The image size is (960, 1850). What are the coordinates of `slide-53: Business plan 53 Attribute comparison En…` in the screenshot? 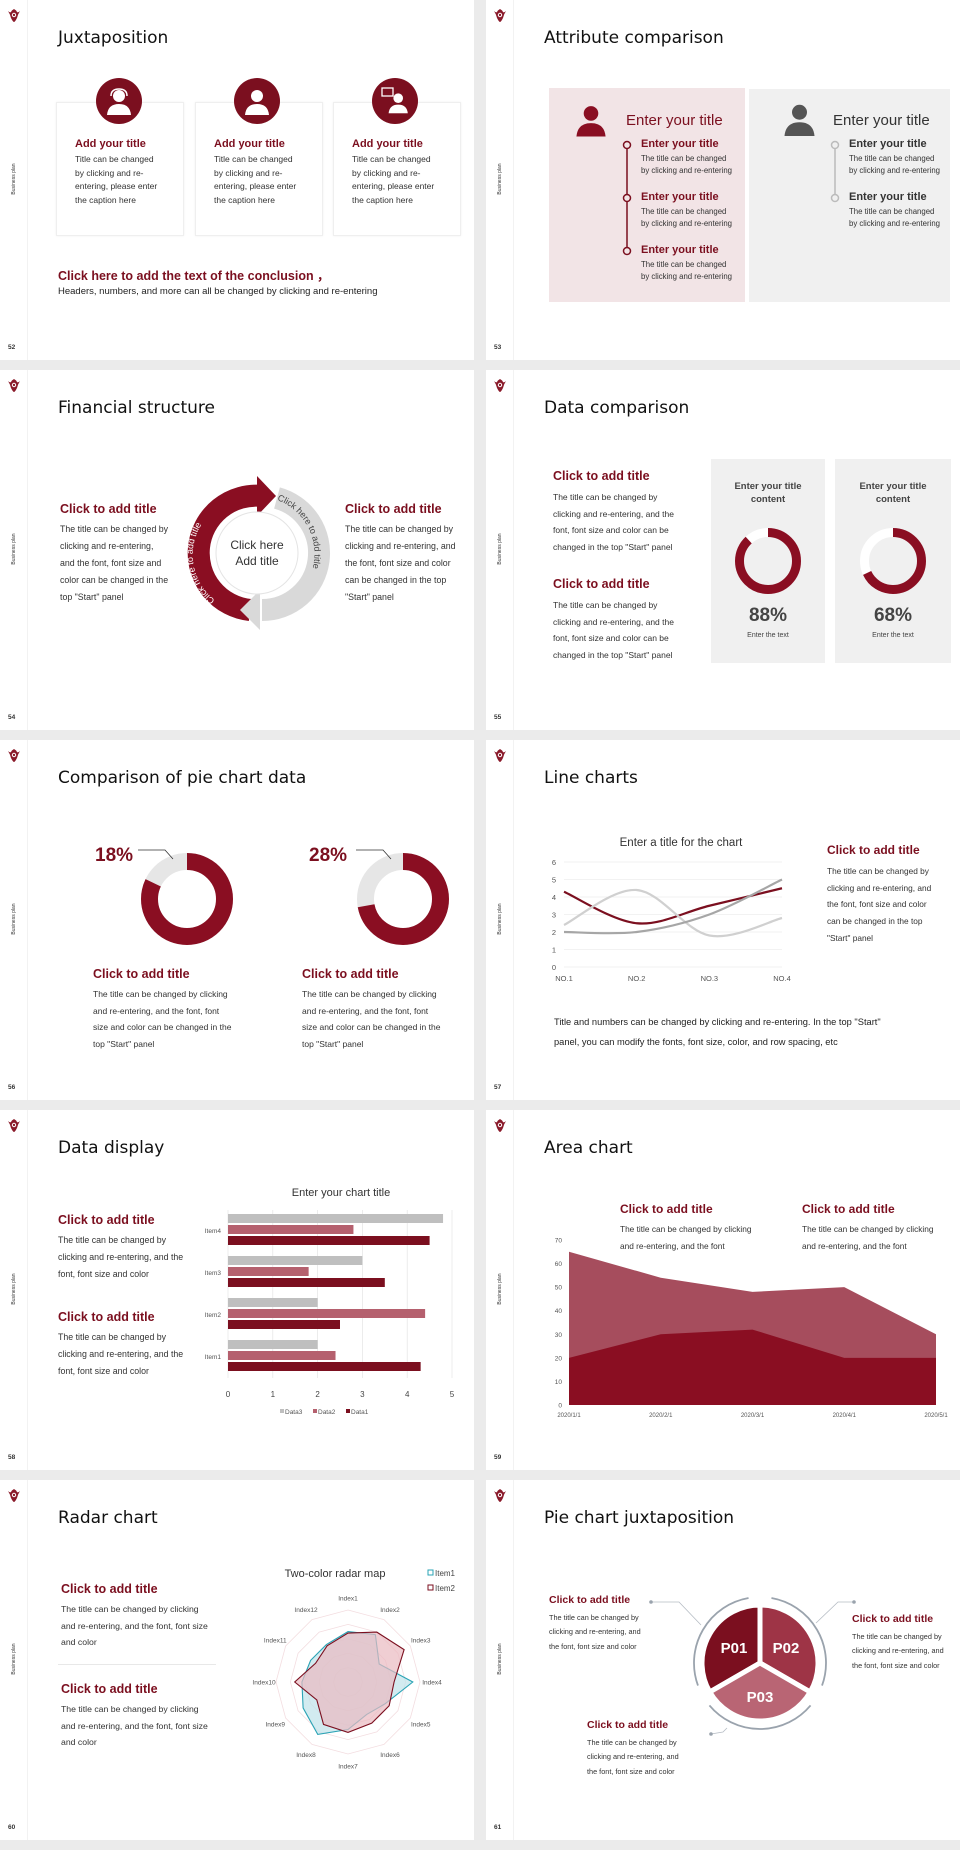 It's located at (723, 180).